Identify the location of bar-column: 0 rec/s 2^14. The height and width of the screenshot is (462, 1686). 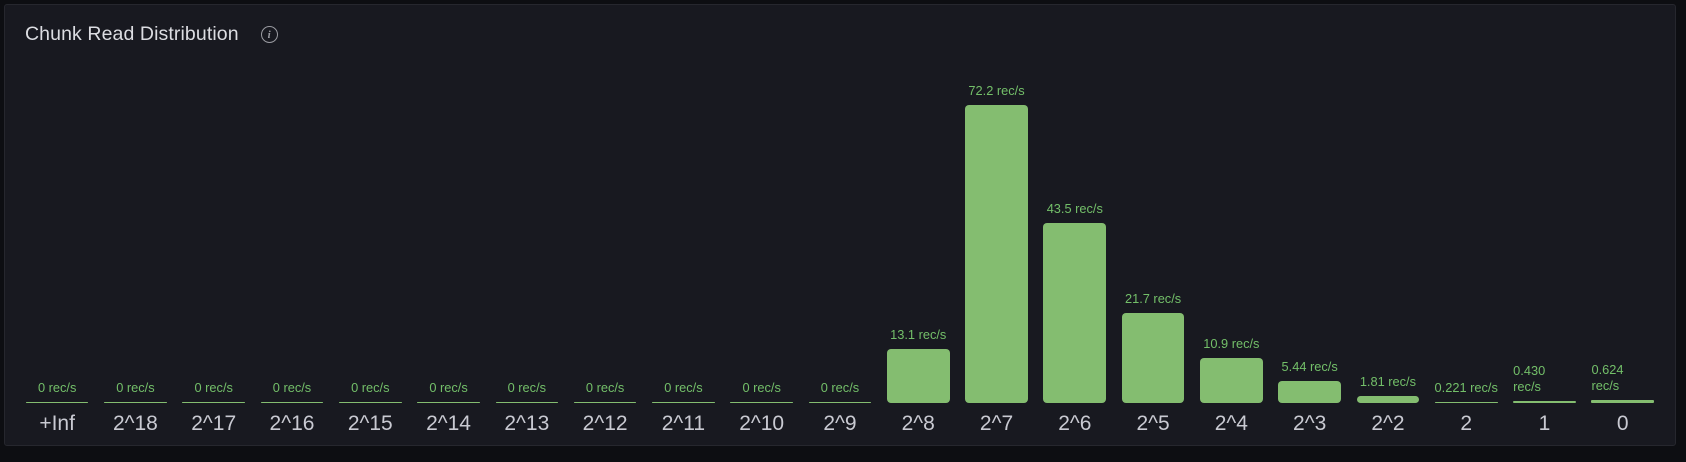
(448, 247).